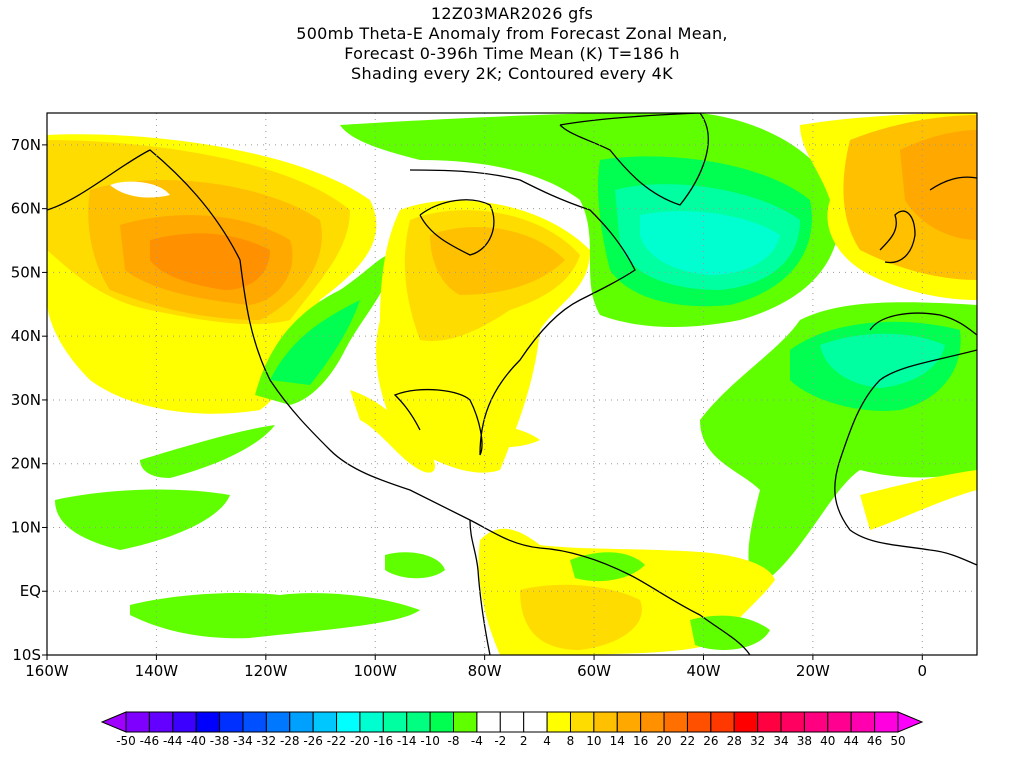 This screenshot has width=1024, height=768. I want to click on shade-green-tpacific4, so click(415, 565).